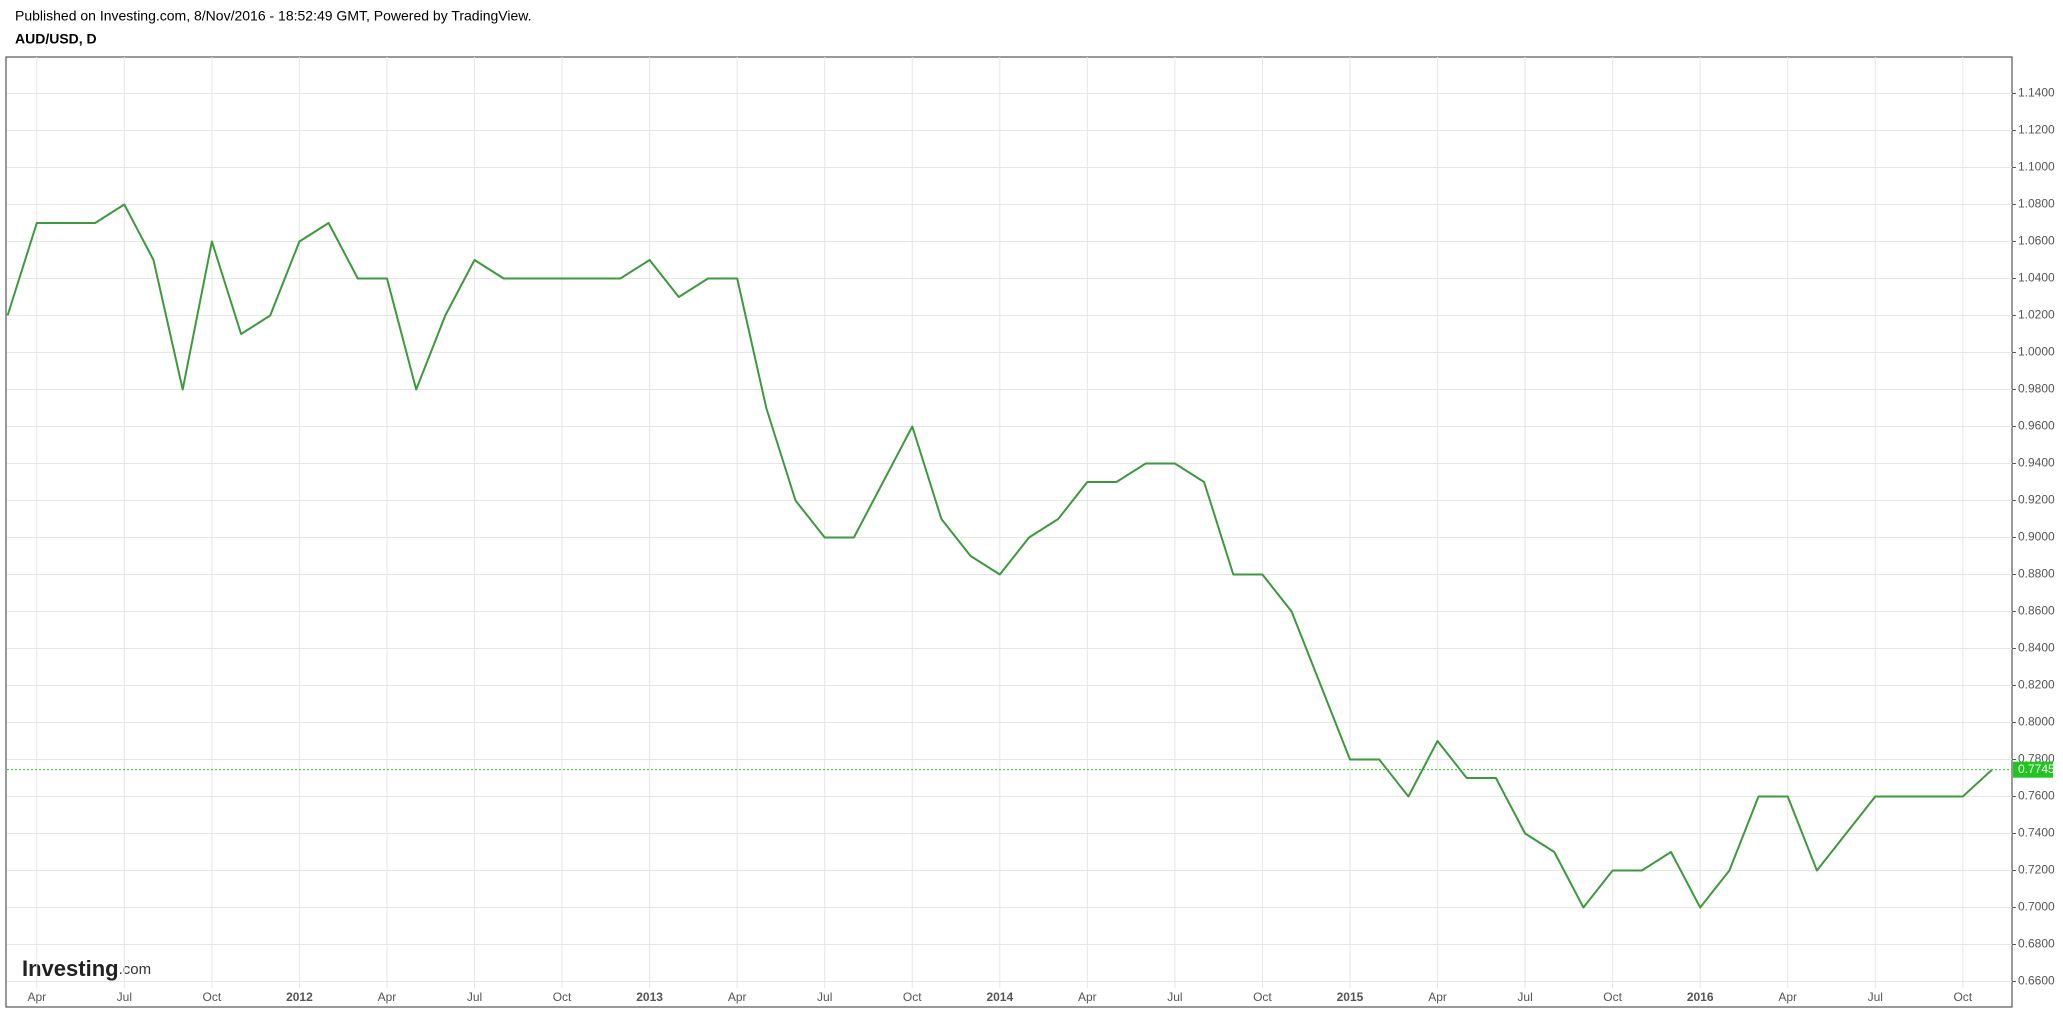 This screenshot has width=2063, height=1017. Describe the element at coordinates (135, 969) in the screenshot. I see `logo-suffix: .com` at that location.